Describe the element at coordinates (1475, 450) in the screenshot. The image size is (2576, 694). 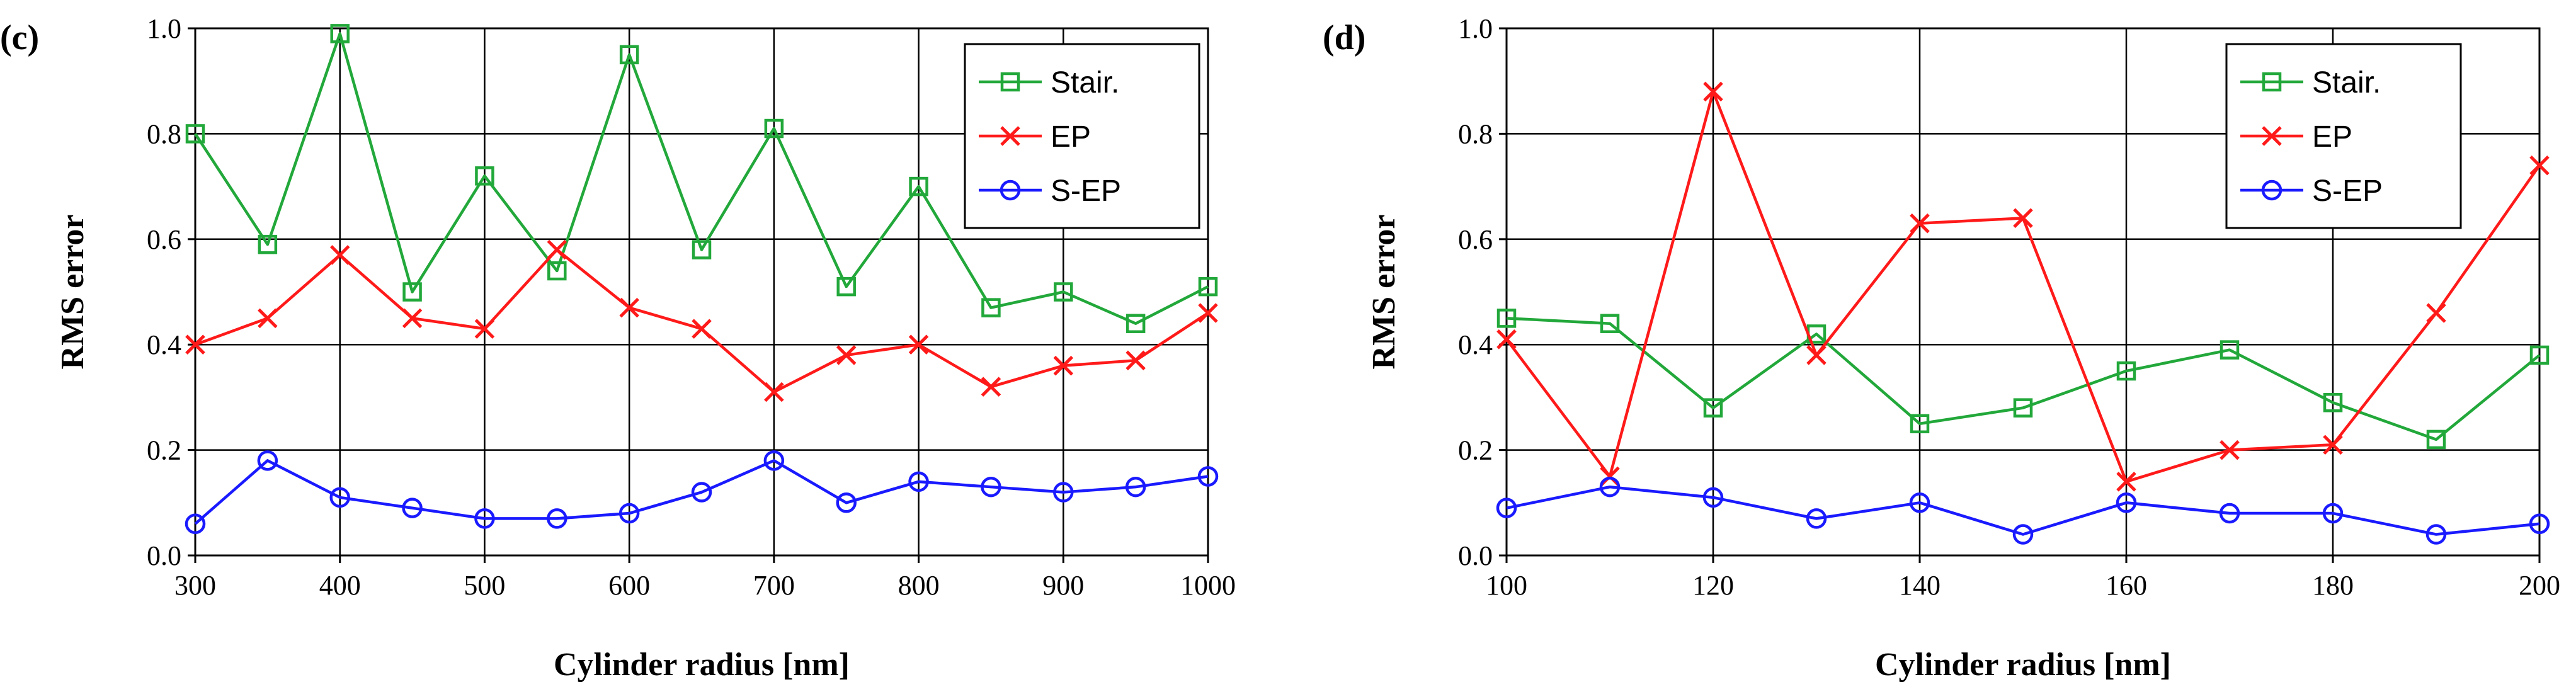
I see `y-tick-label: 0.2` at that location.